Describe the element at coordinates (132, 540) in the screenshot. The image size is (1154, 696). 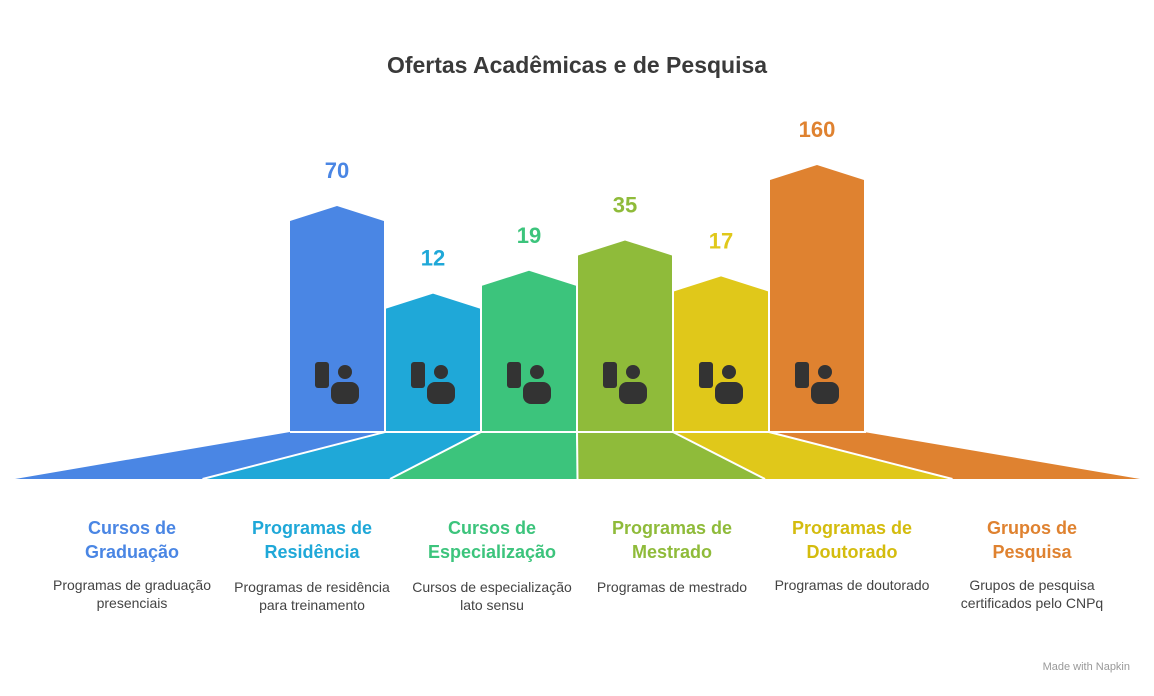
I see `category-label: Cursos de Graduação` at that location.